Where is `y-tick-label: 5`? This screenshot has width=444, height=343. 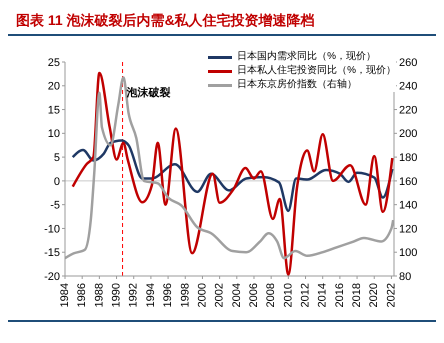 y-tick-label: 5 is located at coordinates (57, 158).